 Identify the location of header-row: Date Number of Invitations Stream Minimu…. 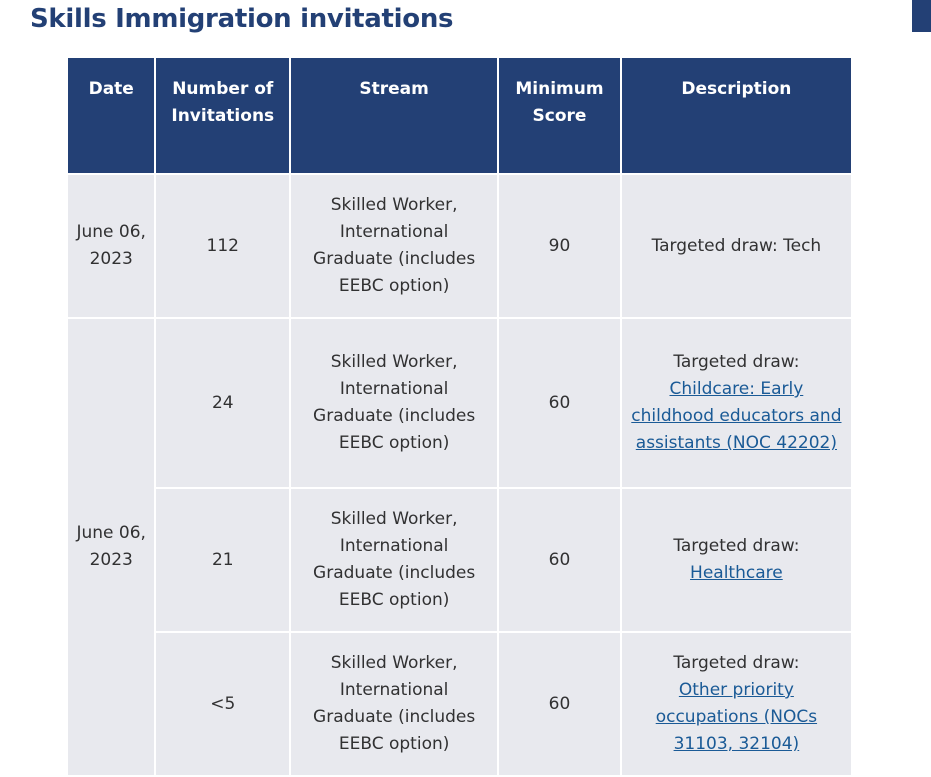
(459, 115).